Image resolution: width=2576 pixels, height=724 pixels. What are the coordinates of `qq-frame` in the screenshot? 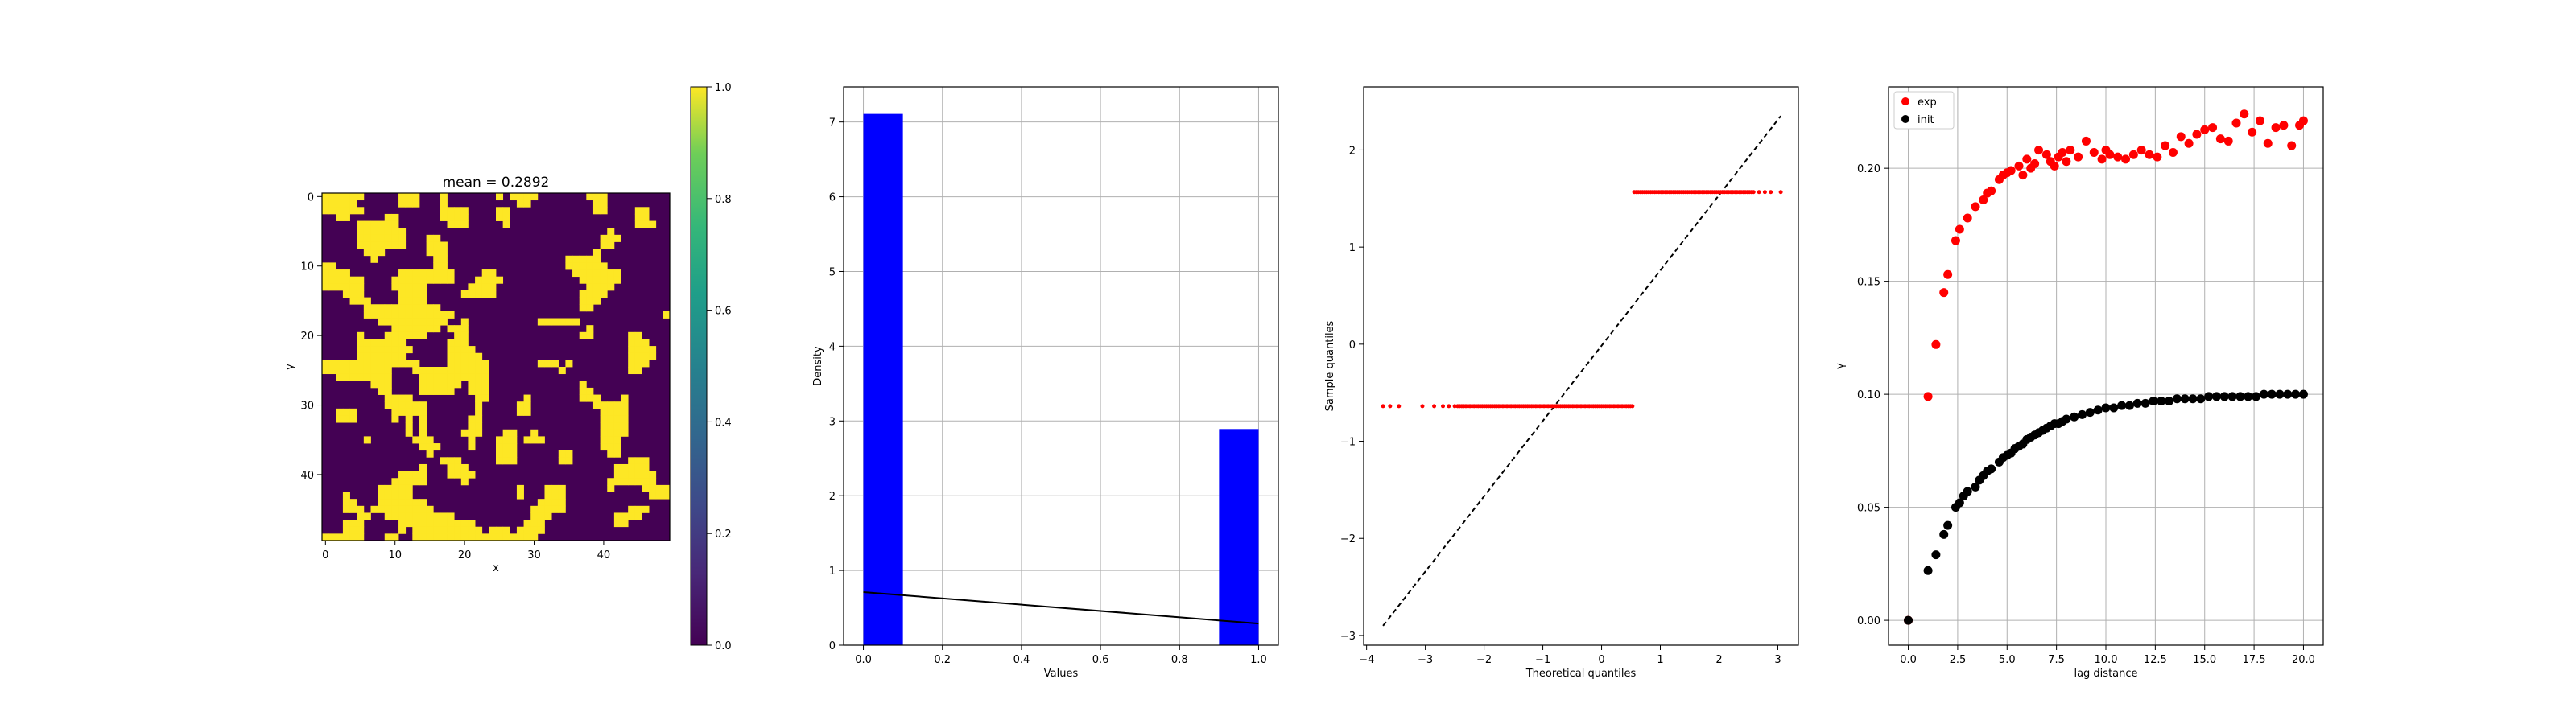 It's located at (1581, 366).